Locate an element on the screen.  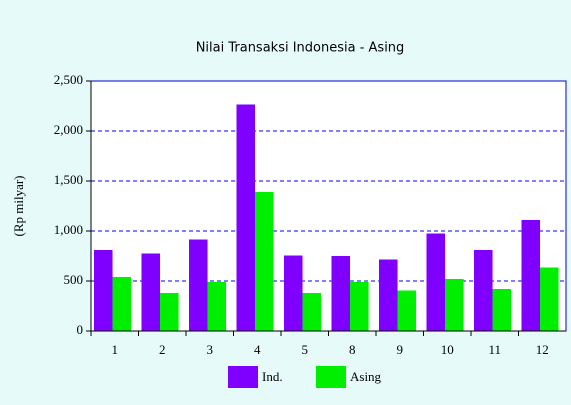
chart-title: Nilai Transaksi Indonesia - Asing is located at coordinates (300, 48).